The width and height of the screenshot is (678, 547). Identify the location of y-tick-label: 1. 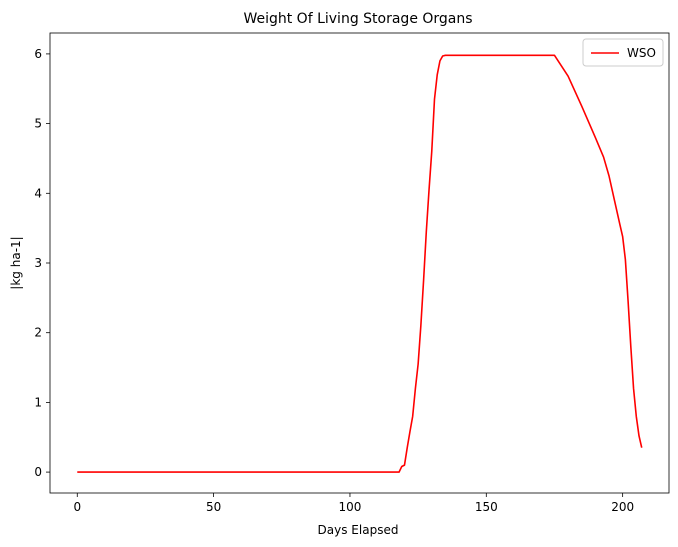
(38, 402).